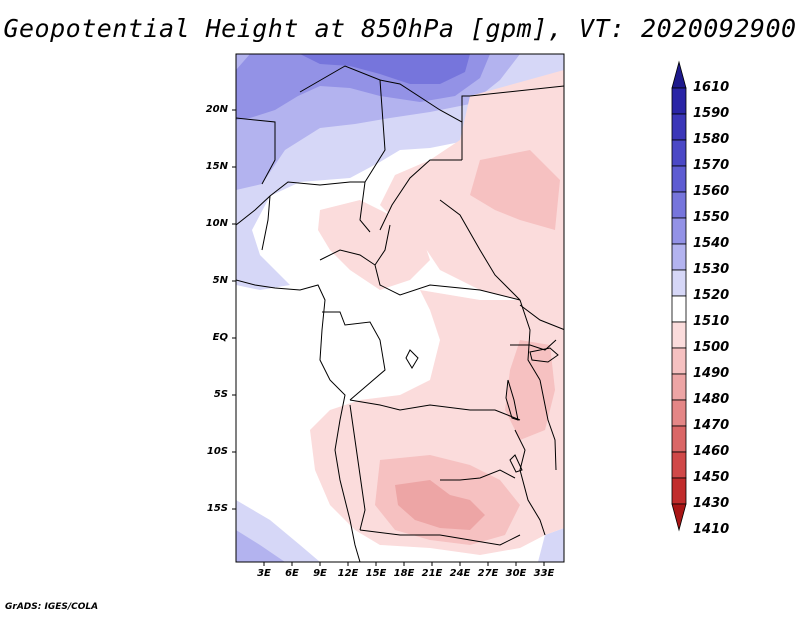  Describe the element at coordinates (348, 573) in the screenshot. I see `x-tick-label: 12E` at that location.